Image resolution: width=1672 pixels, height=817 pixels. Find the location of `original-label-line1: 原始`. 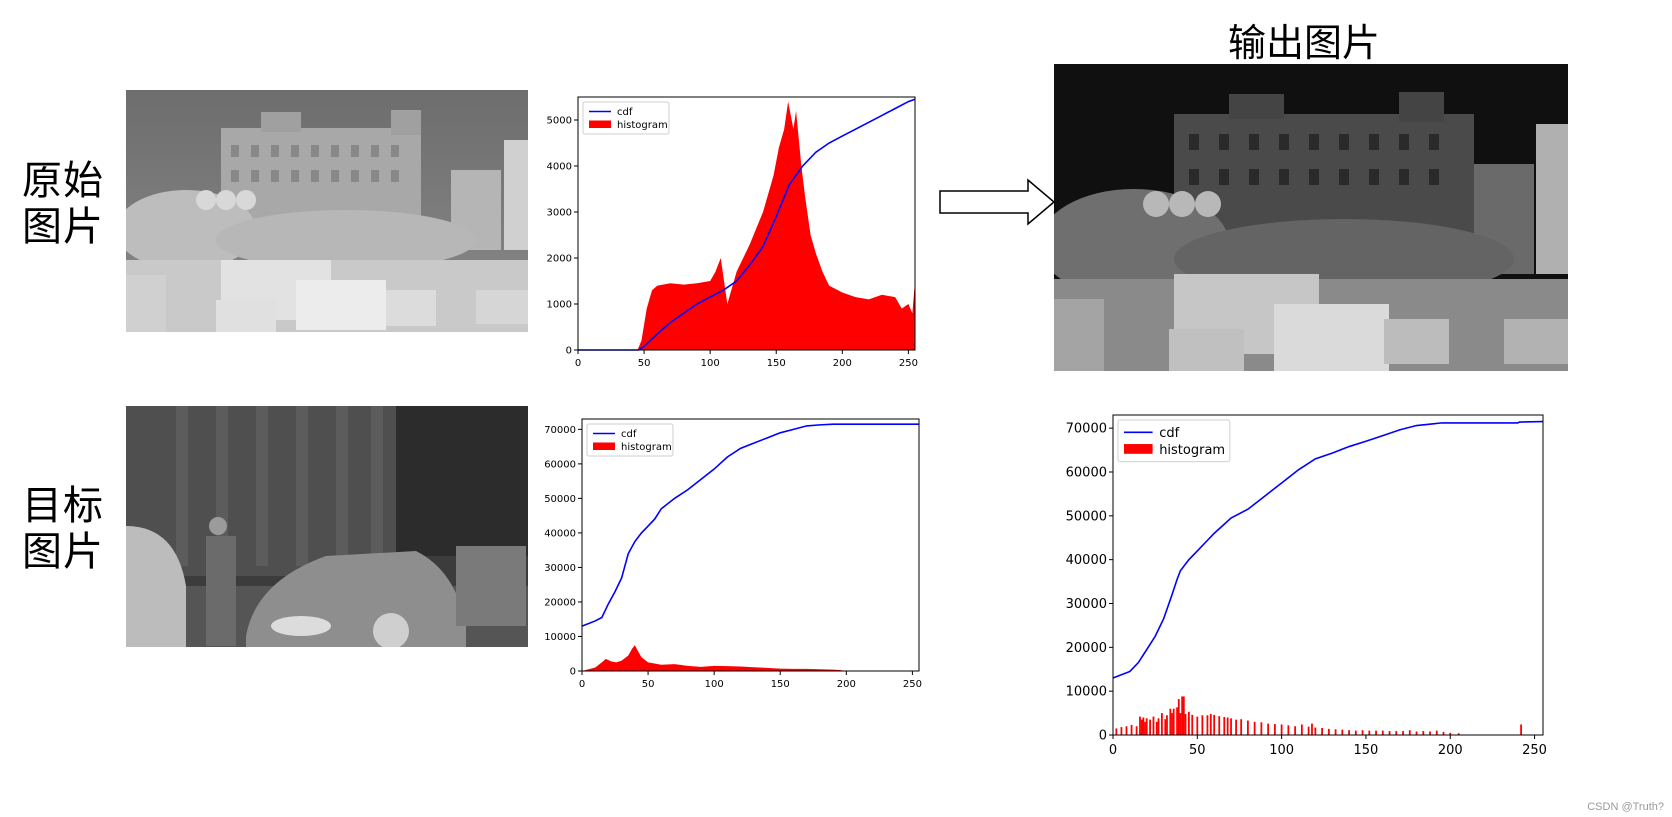

original-label-line1: 原始 is located at coordinates (63, 181).